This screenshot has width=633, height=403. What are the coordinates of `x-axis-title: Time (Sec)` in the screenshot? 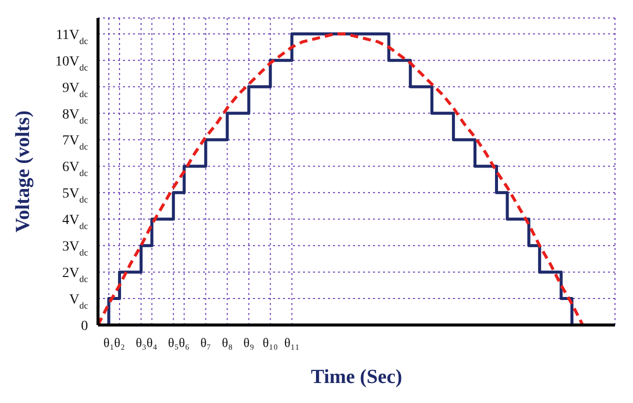 It's located at (356, 377).